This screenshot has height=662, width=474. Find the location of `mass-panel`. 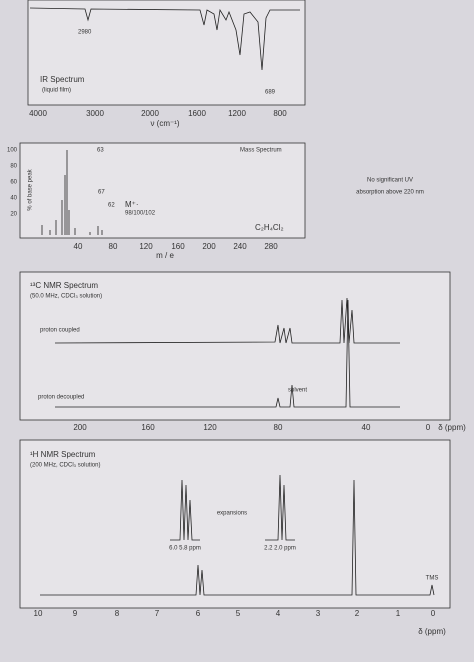

mass-panel is located at coordinates (162, 190).